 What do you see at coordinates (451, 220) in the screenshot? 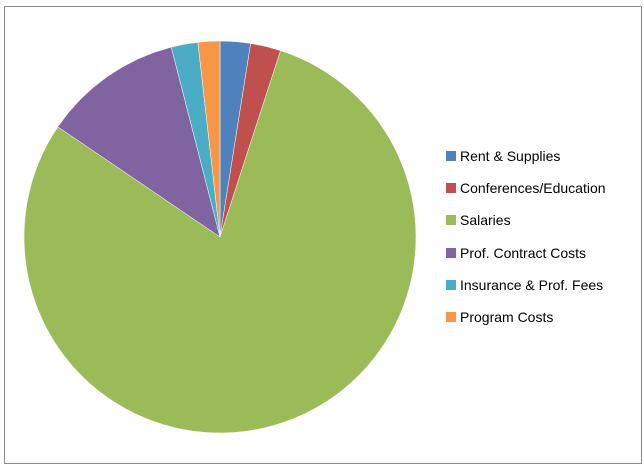
I see `legend-swatch-salaries` at bounding box center [451, 220].